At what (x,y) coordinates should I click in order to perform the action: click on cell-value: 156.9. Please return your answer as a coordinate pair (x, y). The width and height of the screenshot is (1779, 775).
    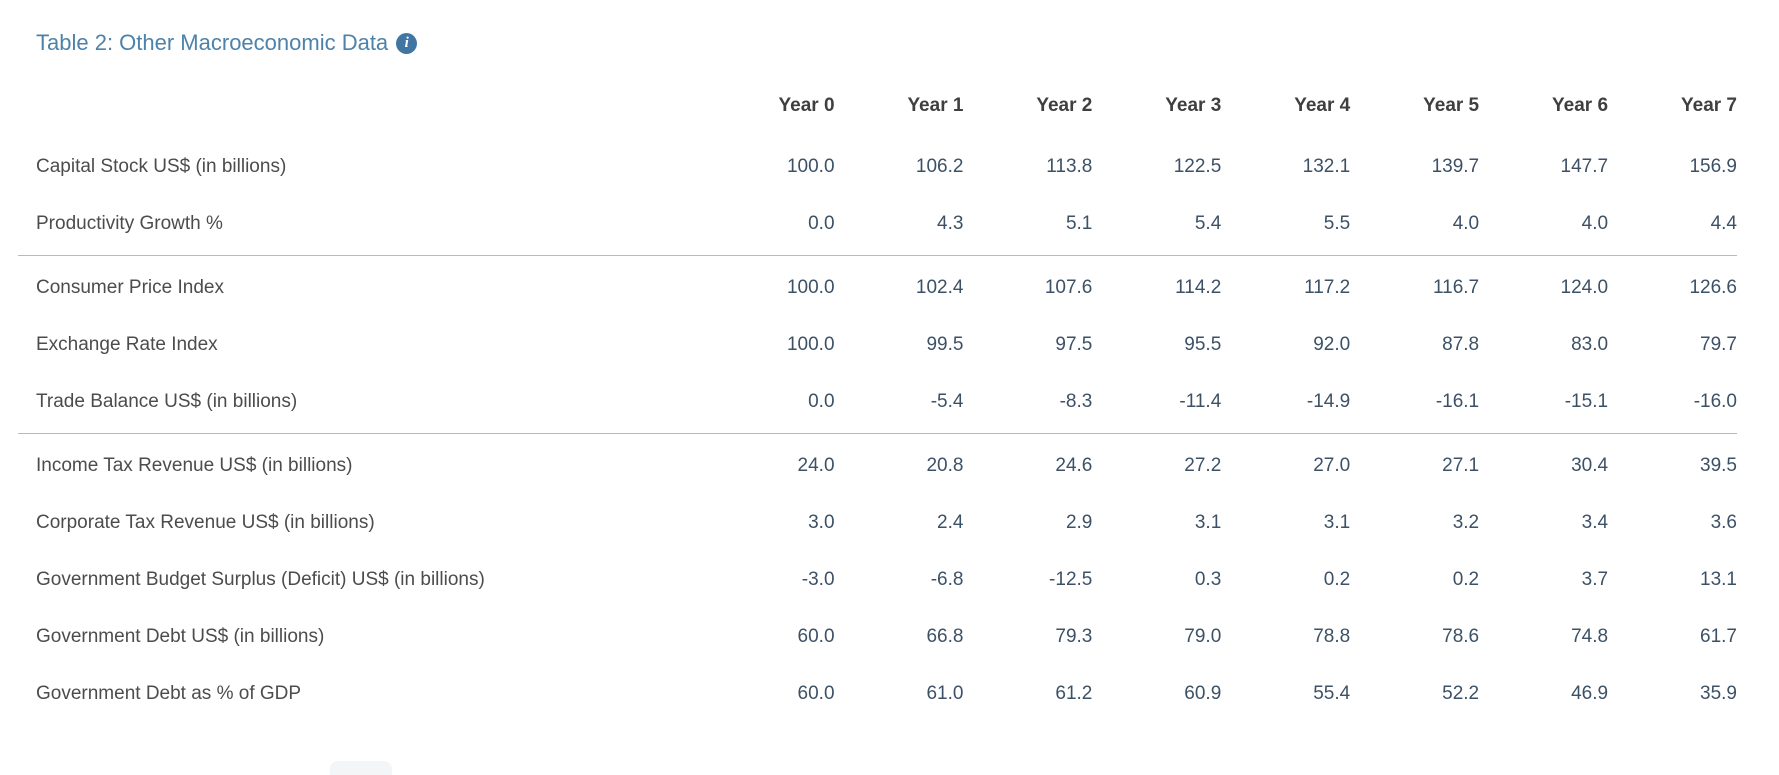
    Looking at the image, I should click on (1713, 166).